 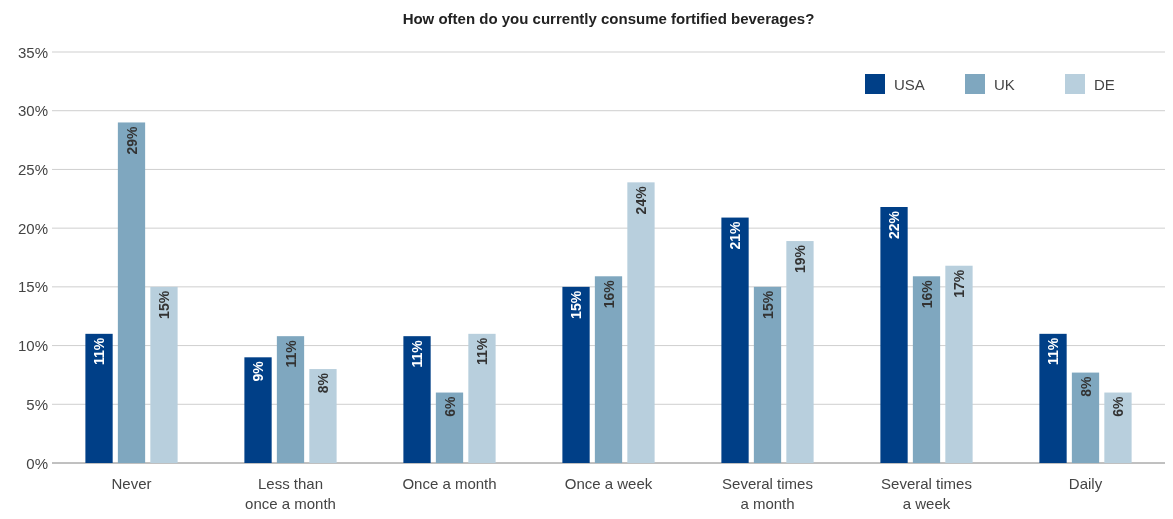 What do you see at coordinates (1004, 84) in the screenshot?
I see `legend-label: UK` at bounding box center [1004, 84].